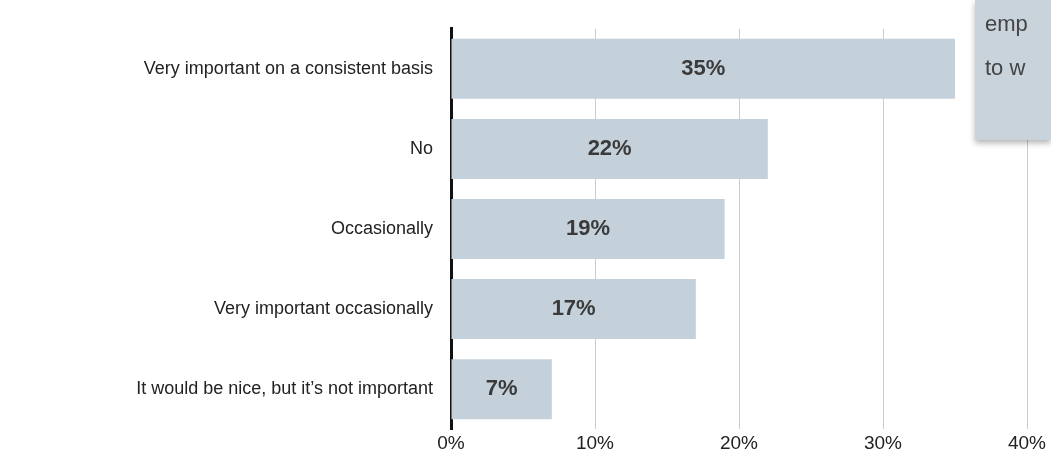  I want to click on x-tick-label: 20%, so click(739, 442).